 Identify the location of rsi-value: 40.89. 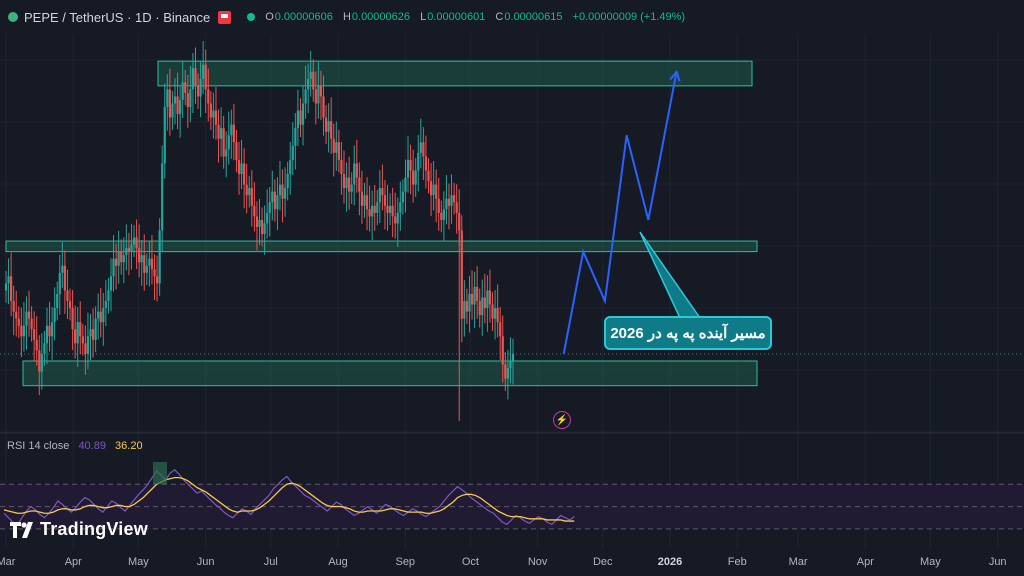
(92, 446).